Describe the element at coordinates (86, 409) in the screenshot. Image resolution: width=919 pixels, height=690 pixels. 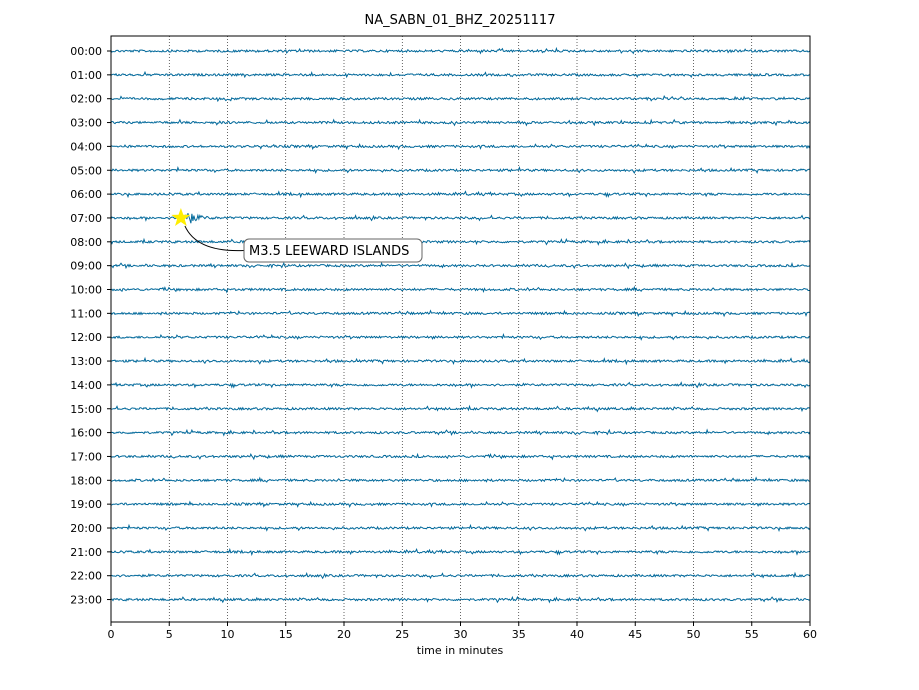
I see `y-tick-label: 15:00` at that location.